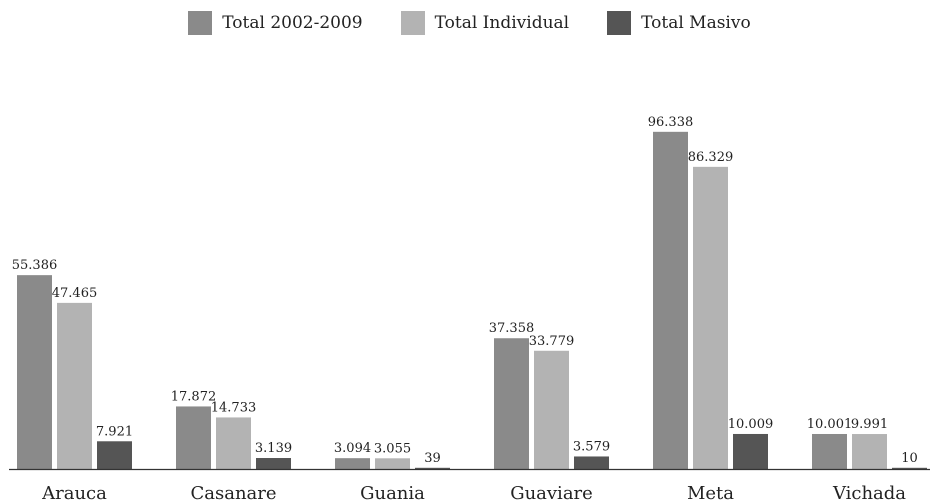  What do you see at coordinates (392, 448) in the screenshot?
I see `data-label-guania-total-individual: 3.055` at bounding box center [392, 448].